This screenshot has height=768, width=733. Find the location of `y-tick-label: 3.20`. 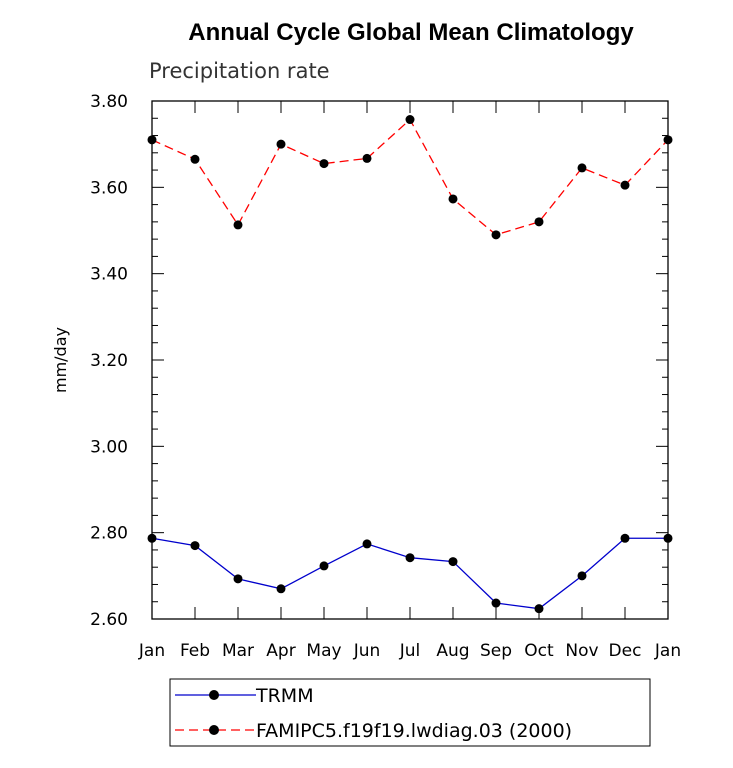

y-tick-label: 3.20 is located at coordinates (109, 361).